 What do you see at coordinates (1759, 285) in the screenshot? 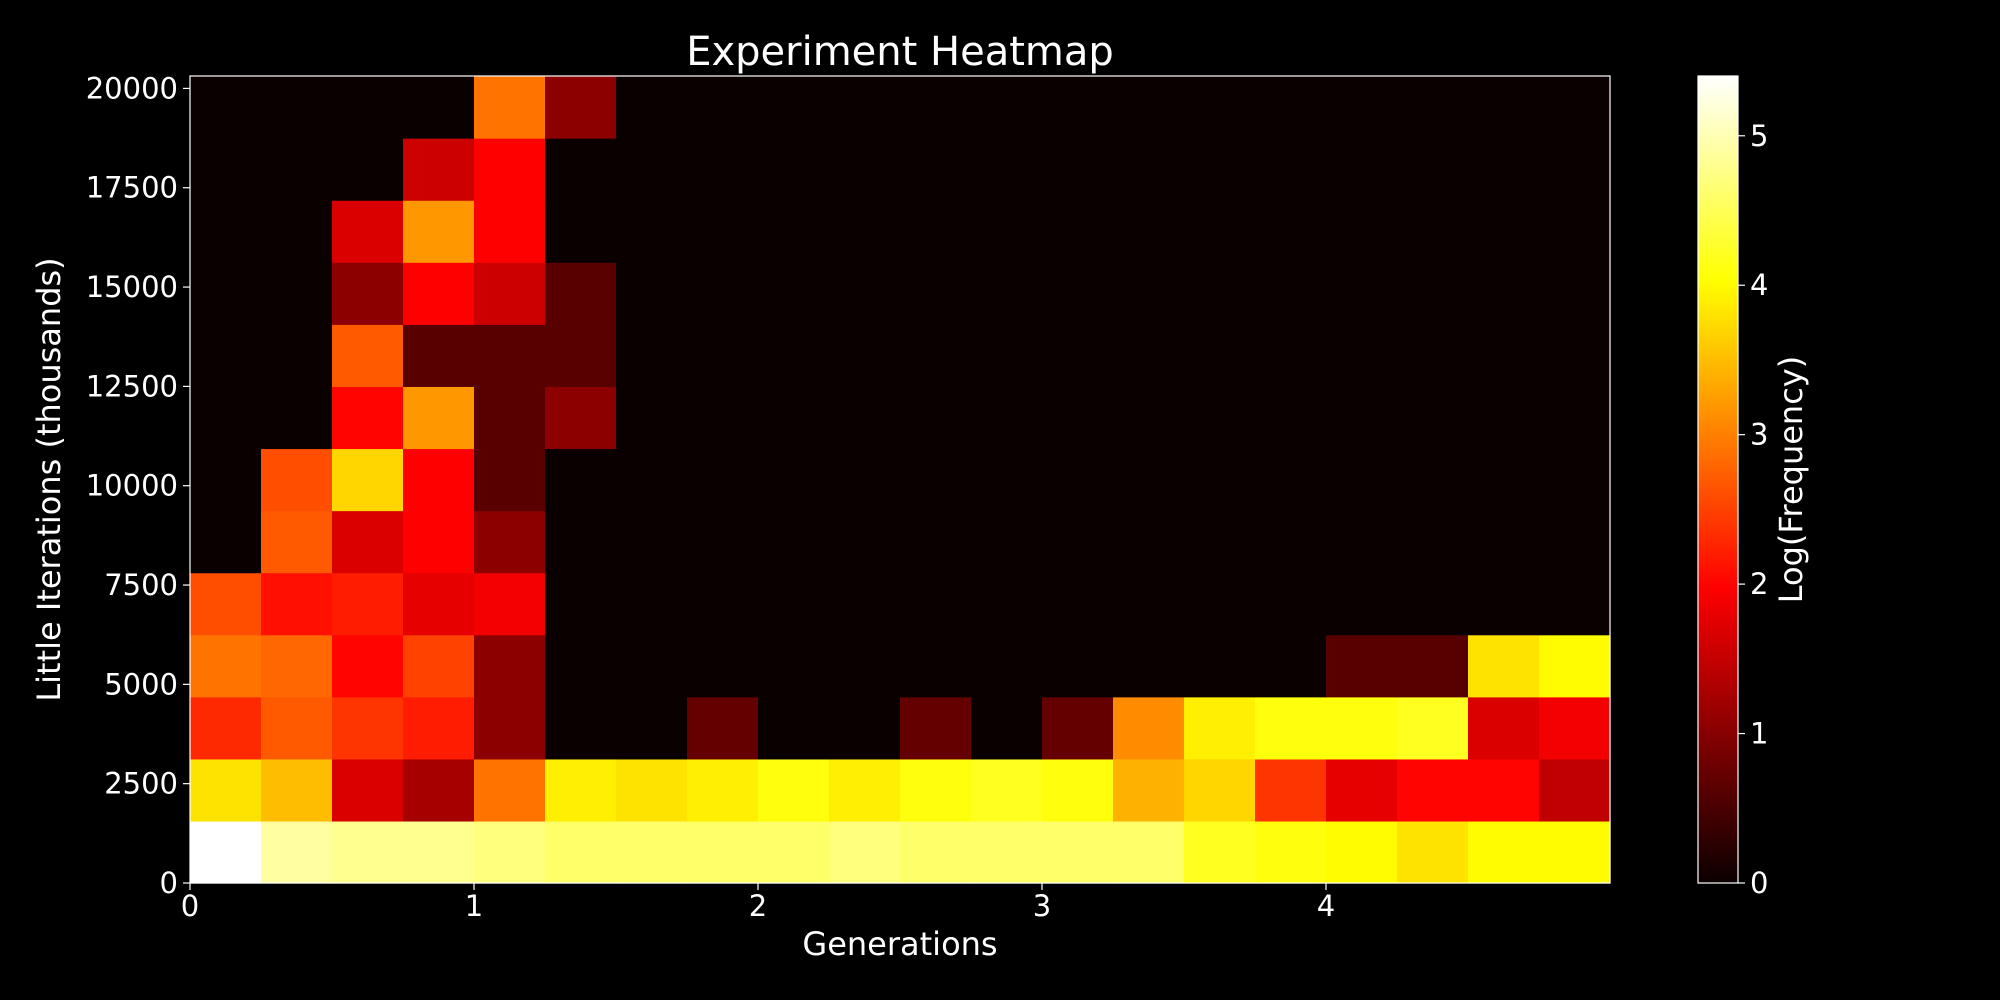
I see `colorbar-tick-label: 4` at bounding box center [1759, 285].